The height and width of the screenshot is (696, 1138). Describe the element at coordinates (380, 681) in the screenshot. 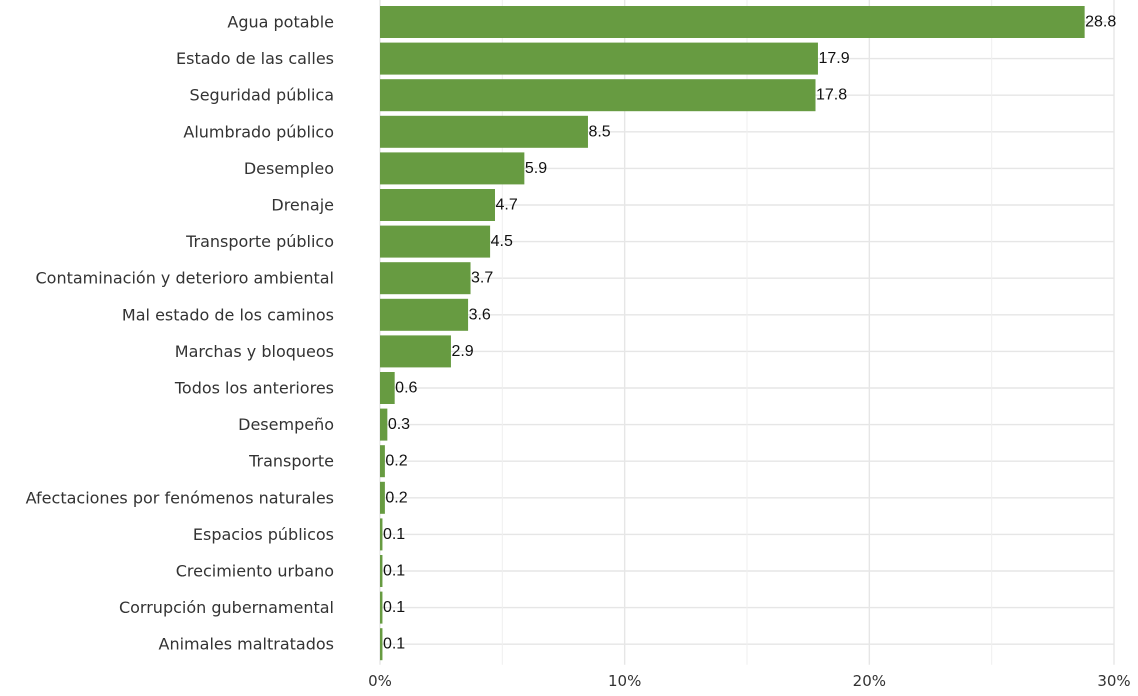

I see `x-tick-label: 0%` at that location.